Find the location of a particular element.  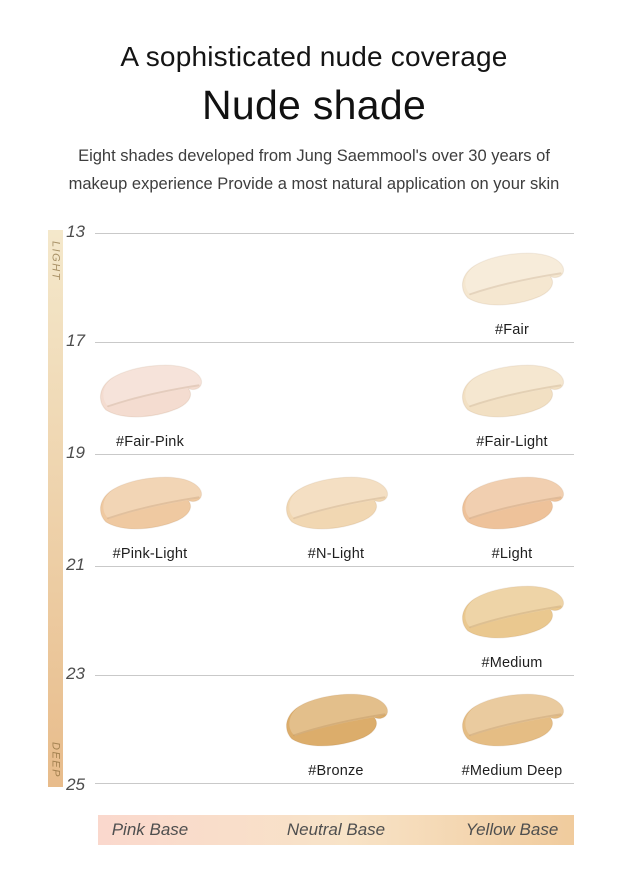

shade-cell-fair-pink: #Fair-Pink is located at coordinates (150, 406).